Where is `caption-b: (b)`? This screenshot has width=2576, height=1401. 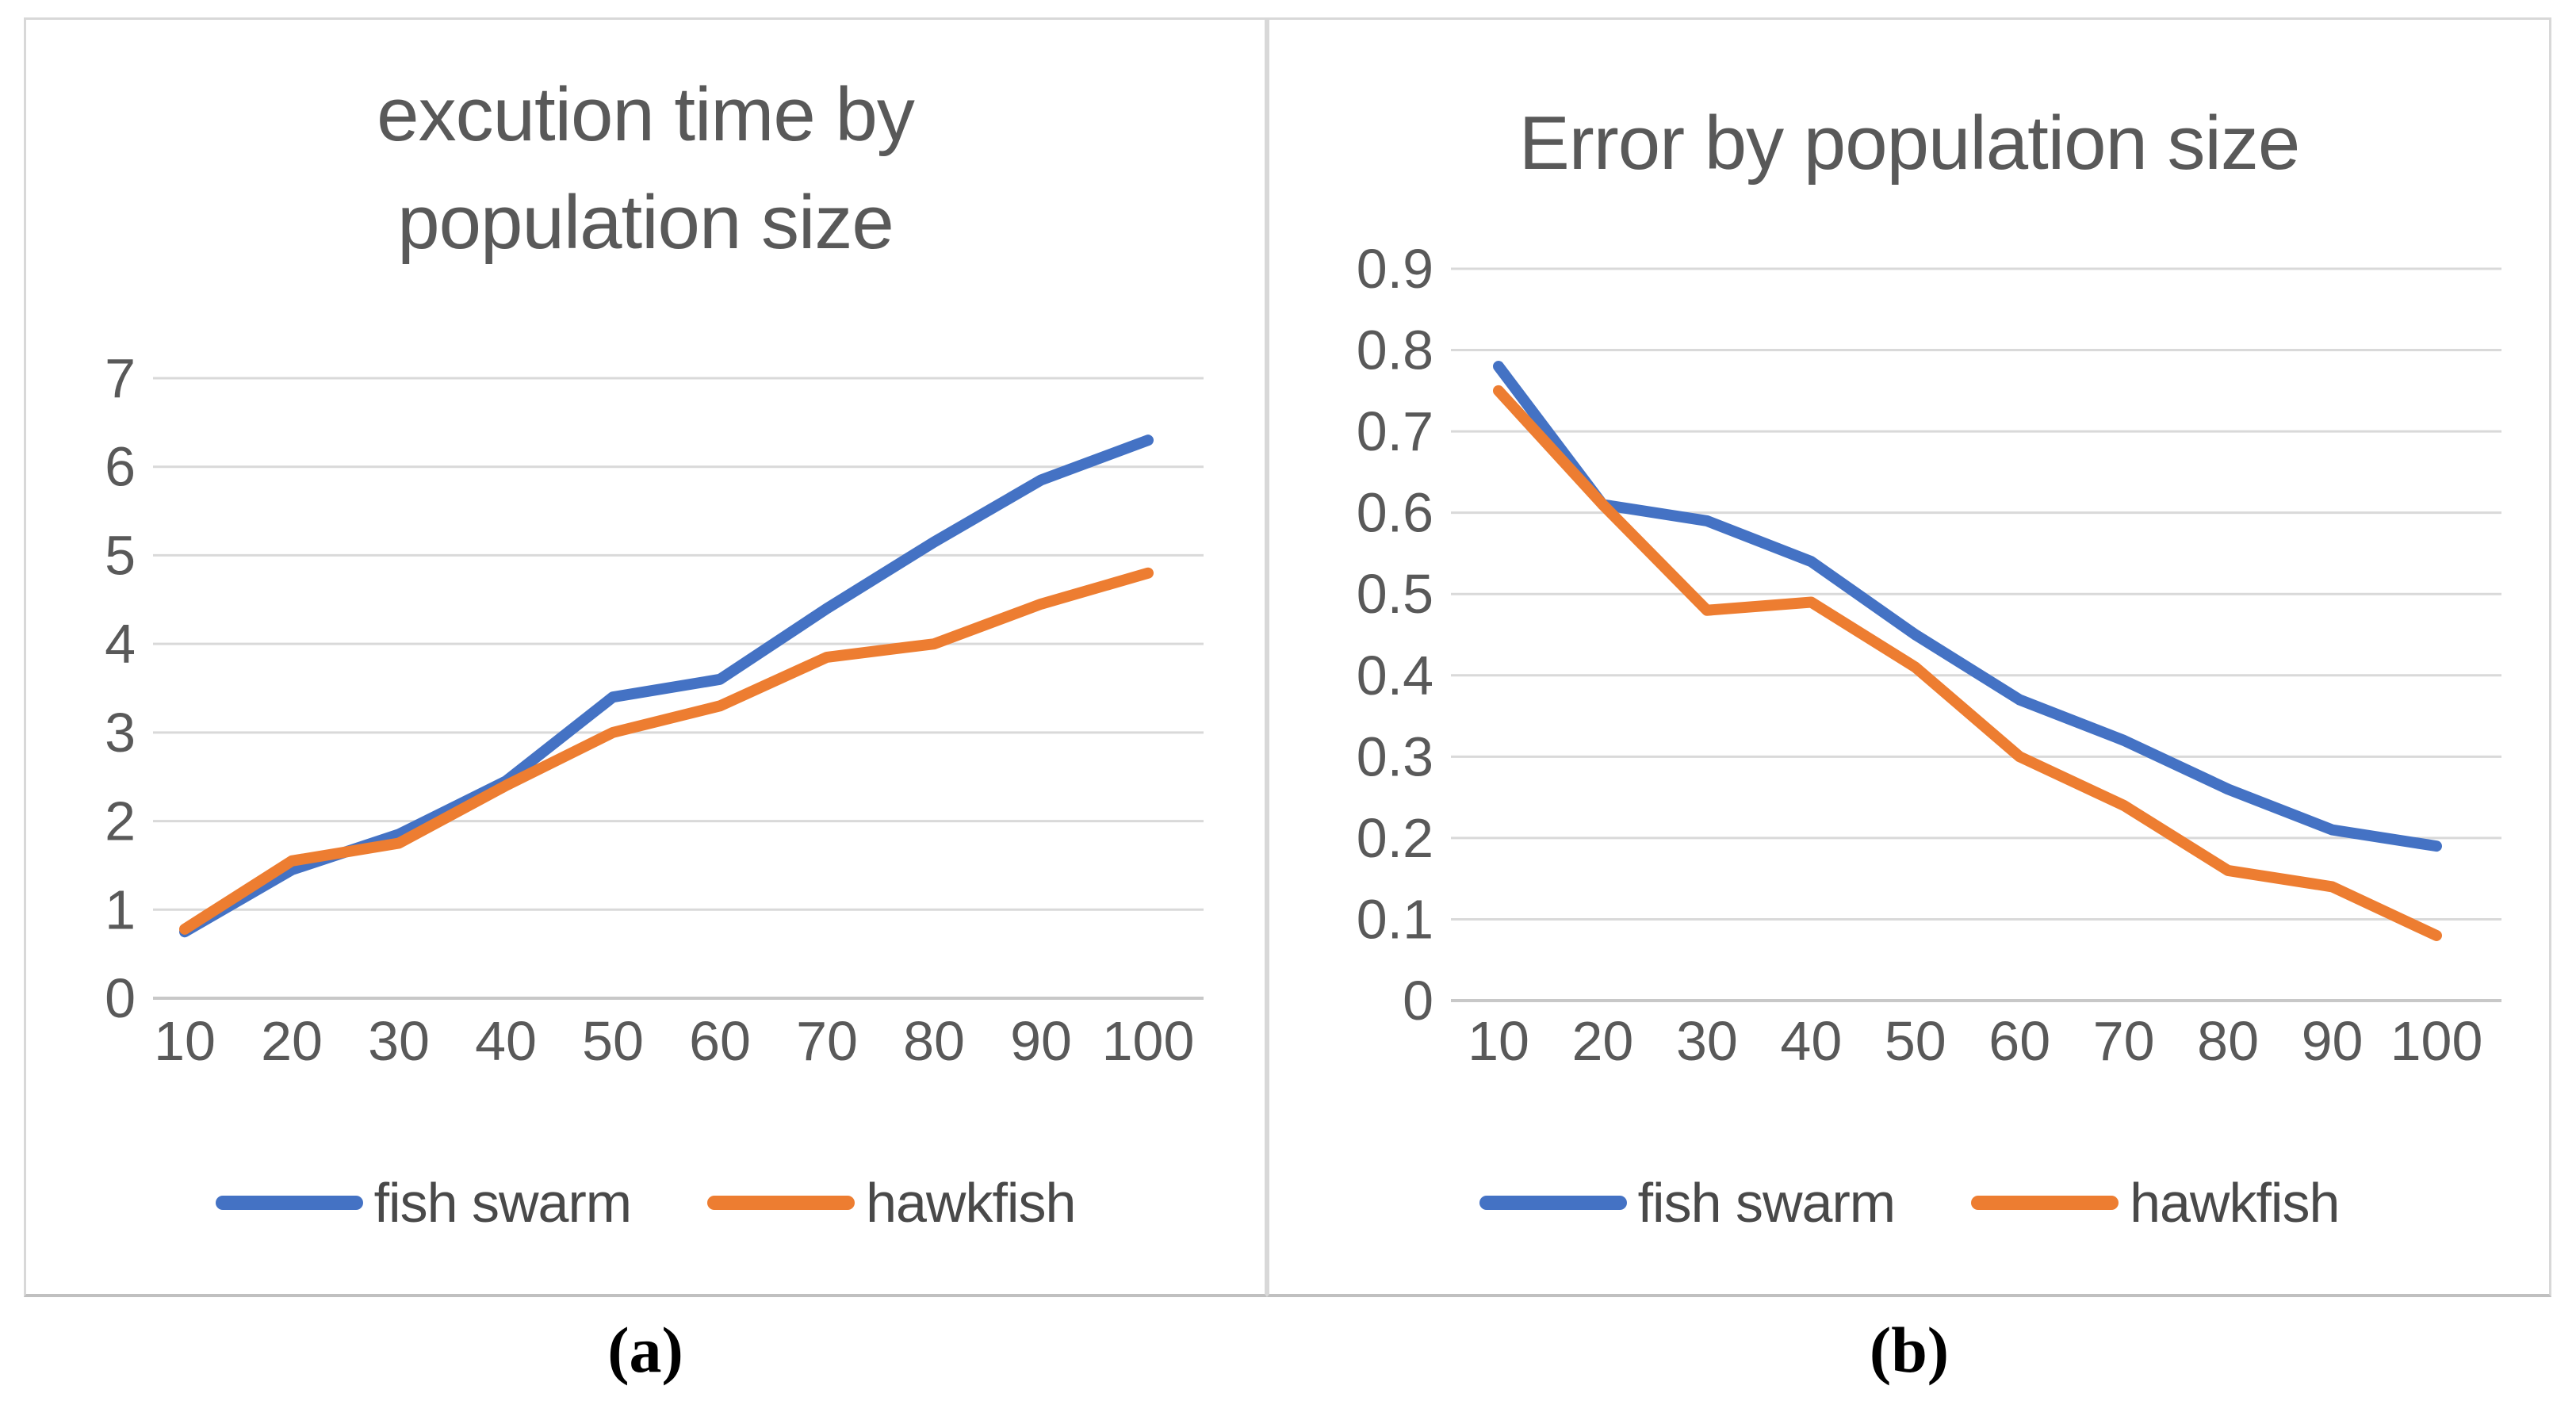 caption-b: (b) is located at coordinates (1909, 1350).